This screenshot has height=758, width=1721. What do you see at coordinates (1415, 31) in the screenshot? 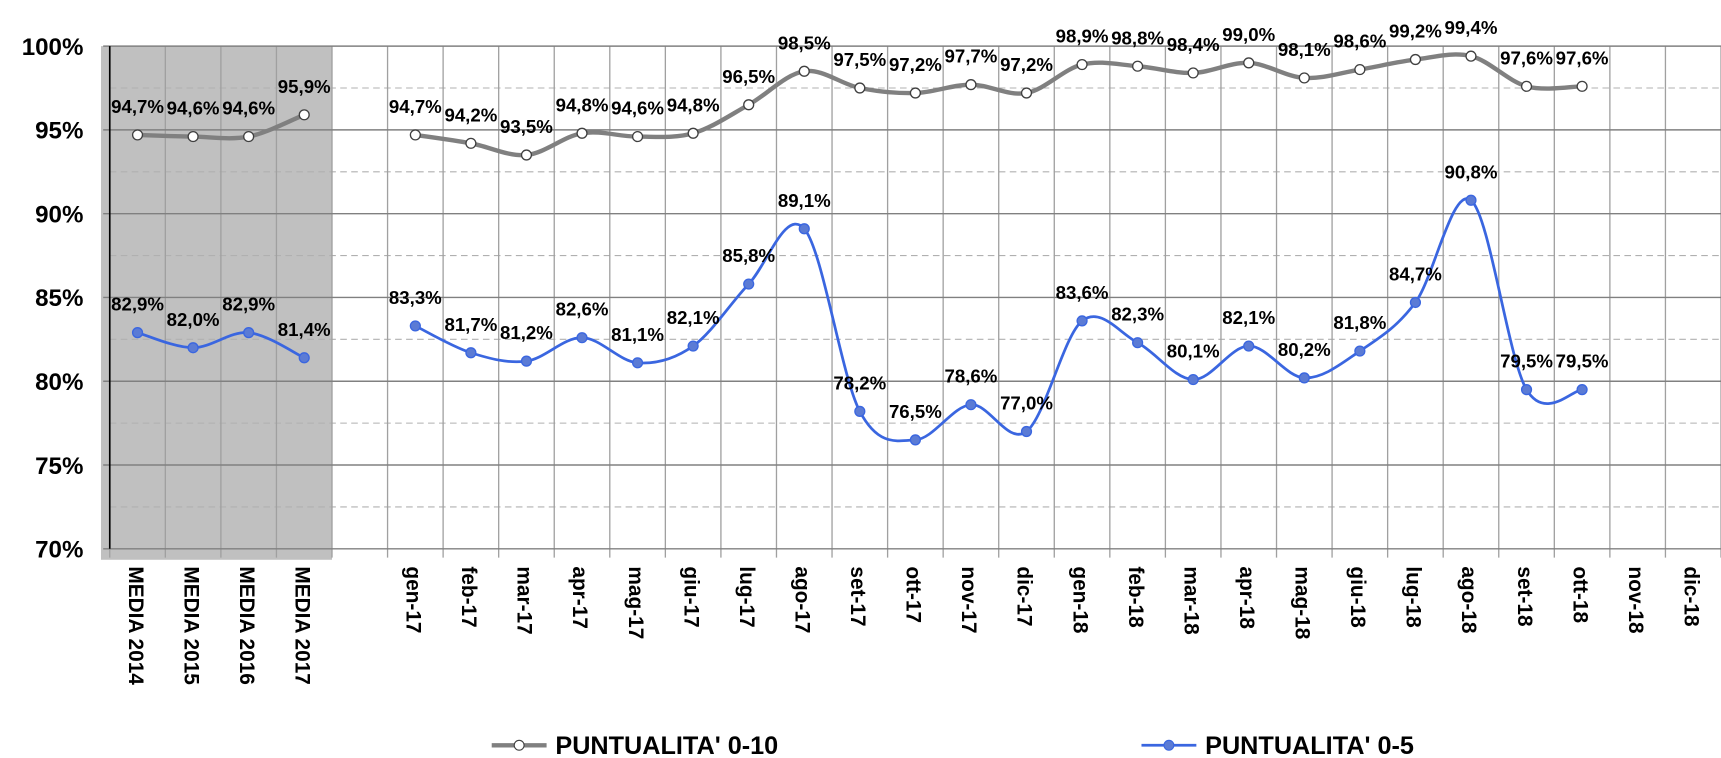
I see `data-label: 99,2%` at bounding box center [1415, 31].